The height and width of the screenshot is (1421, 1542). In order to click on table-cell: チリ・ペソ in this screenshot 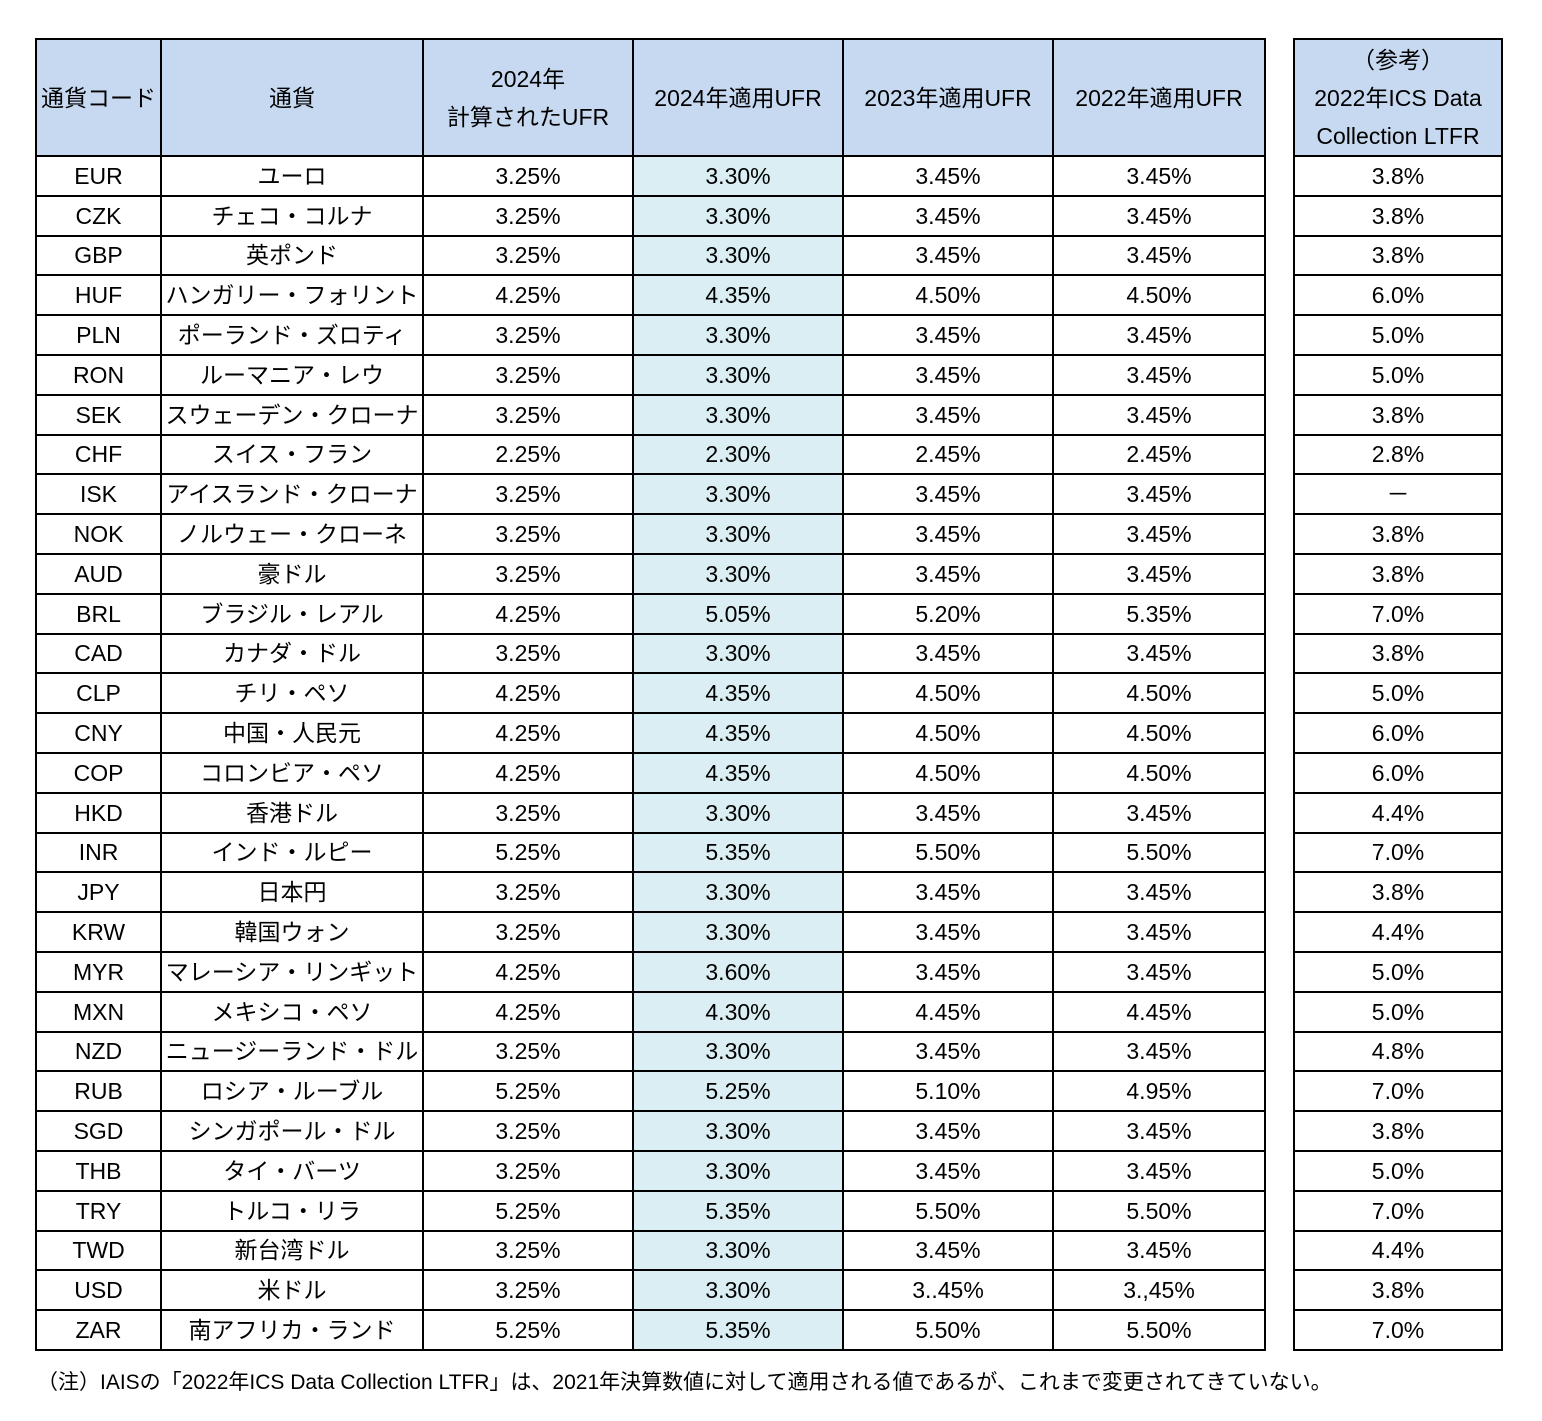, I will do `click(292, 693)`.